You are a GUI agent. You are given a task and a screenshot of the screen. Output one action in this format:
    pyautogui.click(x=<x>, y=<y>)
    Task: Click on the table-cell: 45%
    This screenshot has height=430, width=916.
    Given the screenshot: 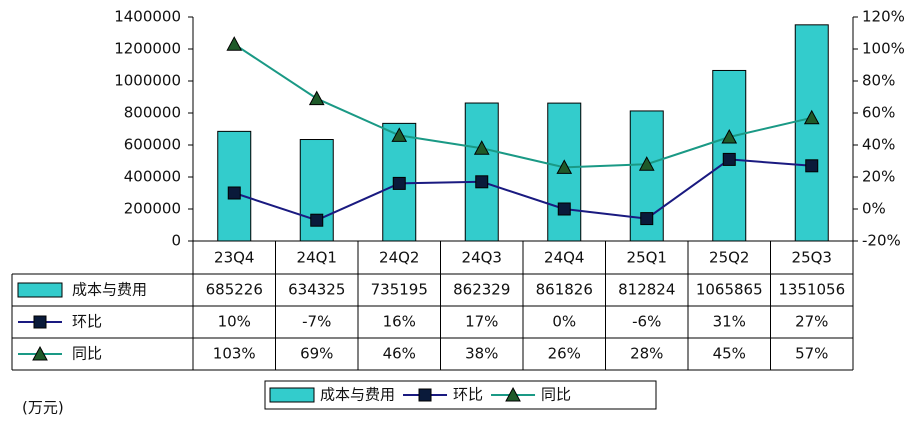 What is the action you would take?
    pyautogui.click(x=729, y=354)
    